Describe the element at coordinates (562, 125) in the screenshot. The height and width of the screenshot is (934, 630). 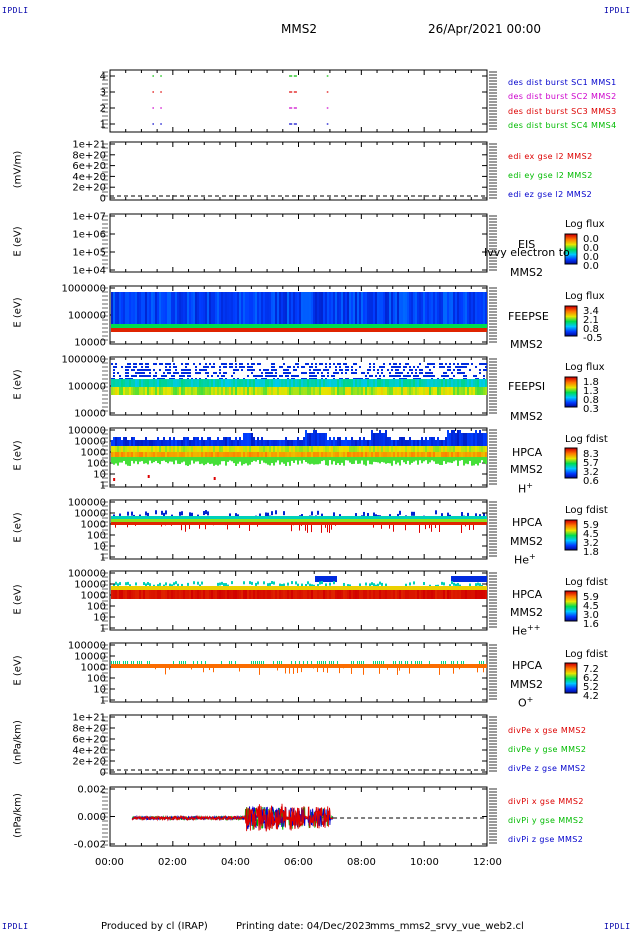
I see `legend-burst-sc4: des dist burst SC4 MMS4` at that location.